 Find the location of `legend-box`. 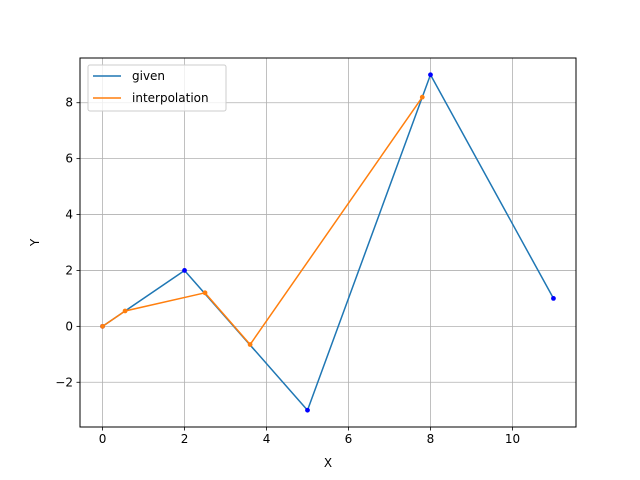

legend-box is located at coordinates (157, 88).